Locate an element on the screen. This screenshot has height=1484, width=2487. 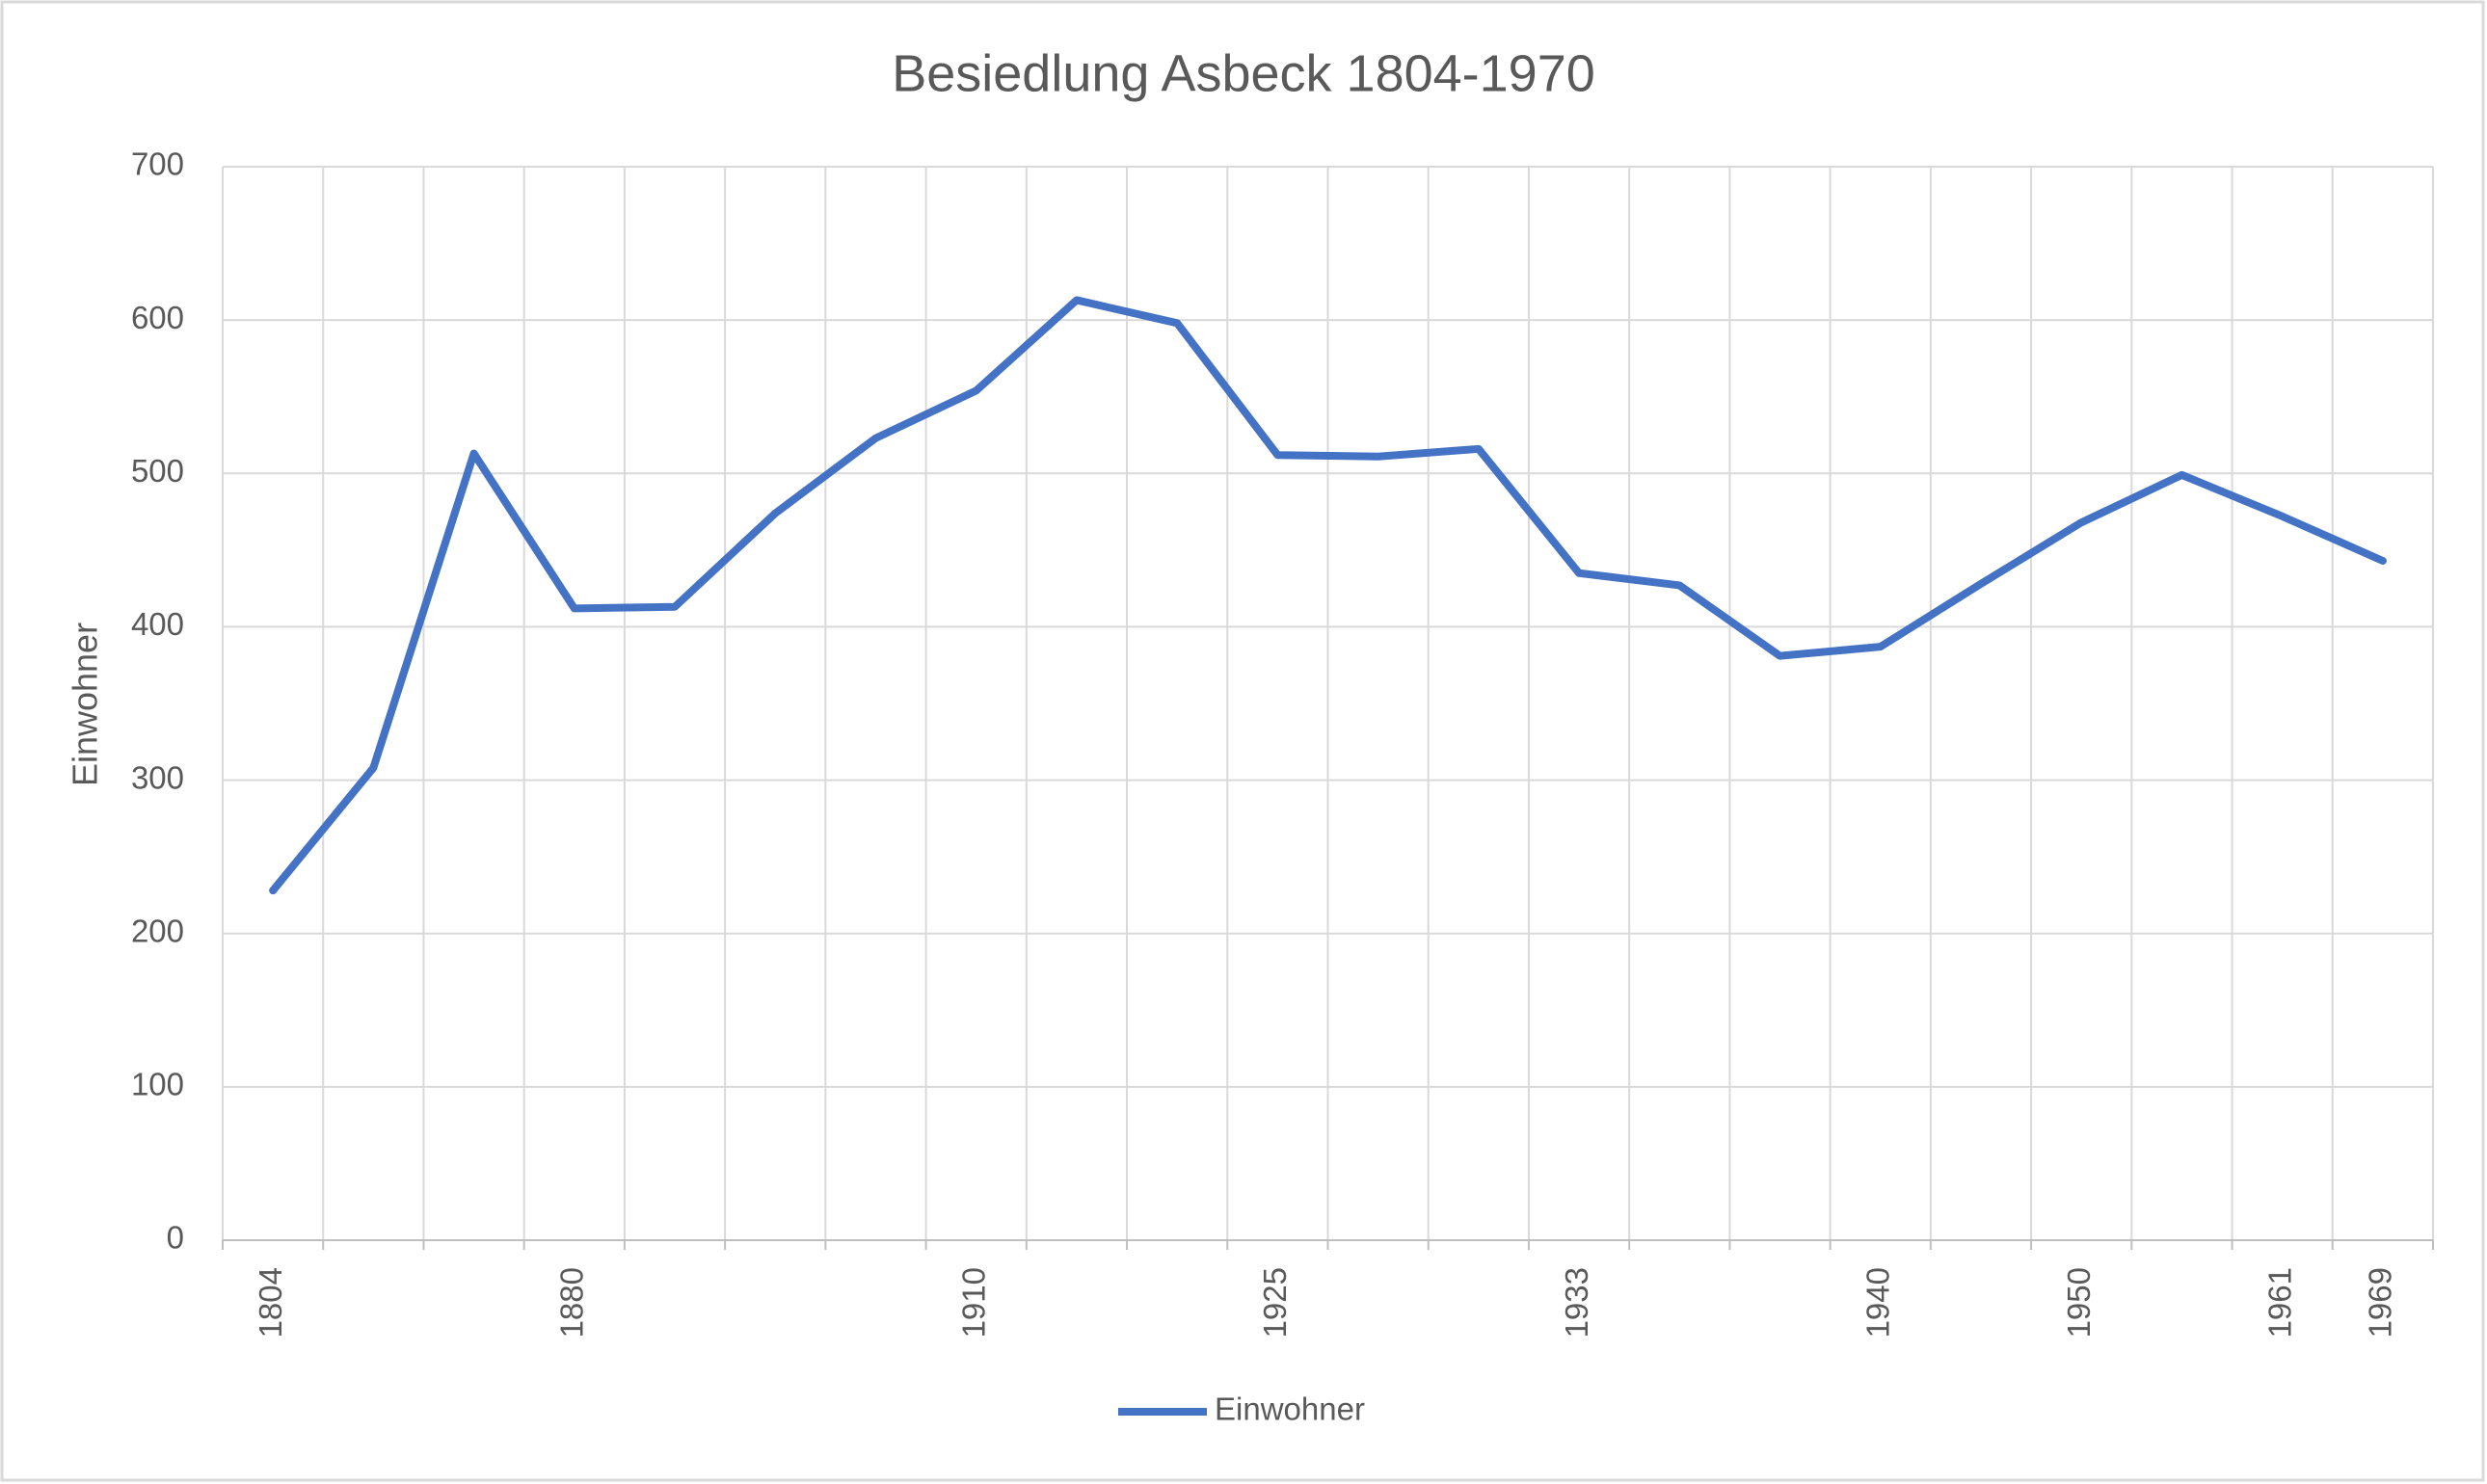
x-tick-label: 1969 is located at coordinates (2380, 1302).